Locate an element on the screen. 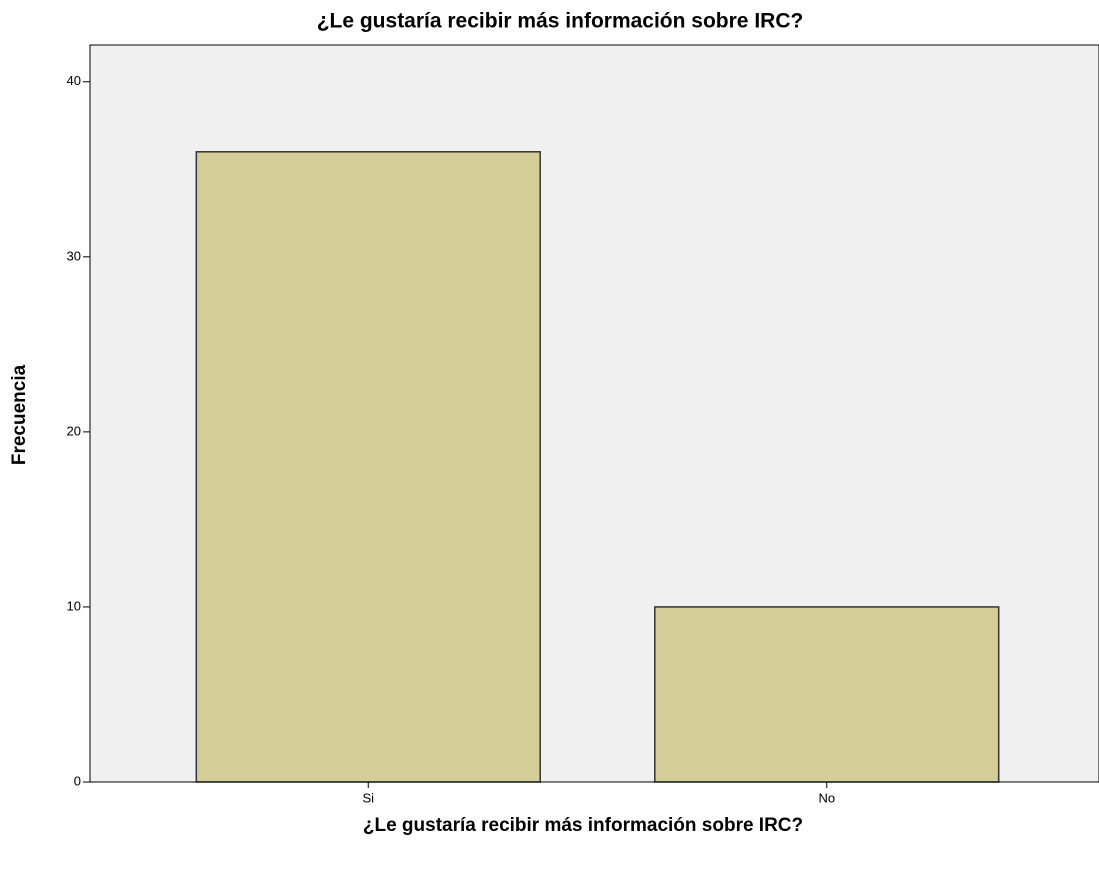 This screenshot has width=1099, height=869. x-tick-label: No is located at coordinates (826, 797).